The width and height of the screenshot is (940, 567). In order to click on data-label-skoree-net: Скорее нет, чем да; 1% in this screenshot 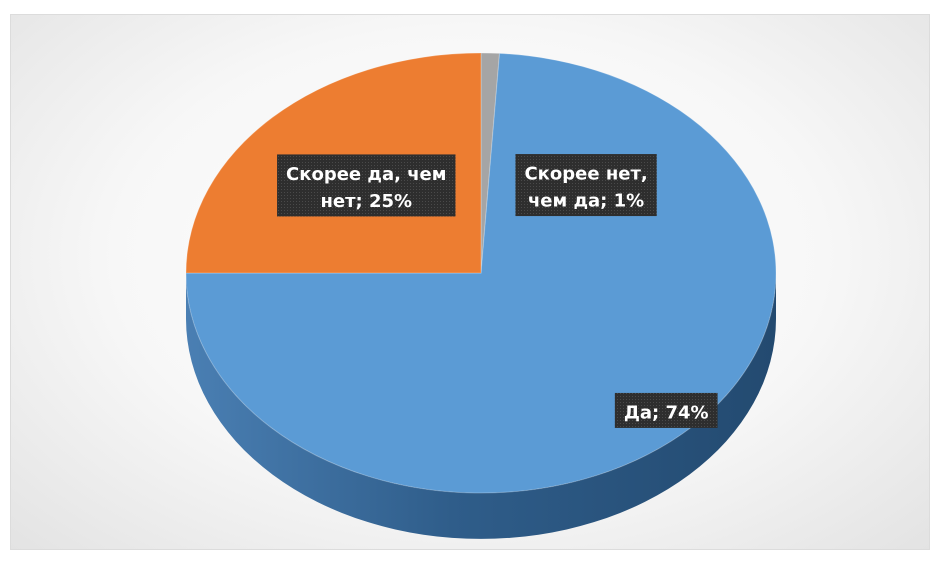, I will do `click(586, 185)`.